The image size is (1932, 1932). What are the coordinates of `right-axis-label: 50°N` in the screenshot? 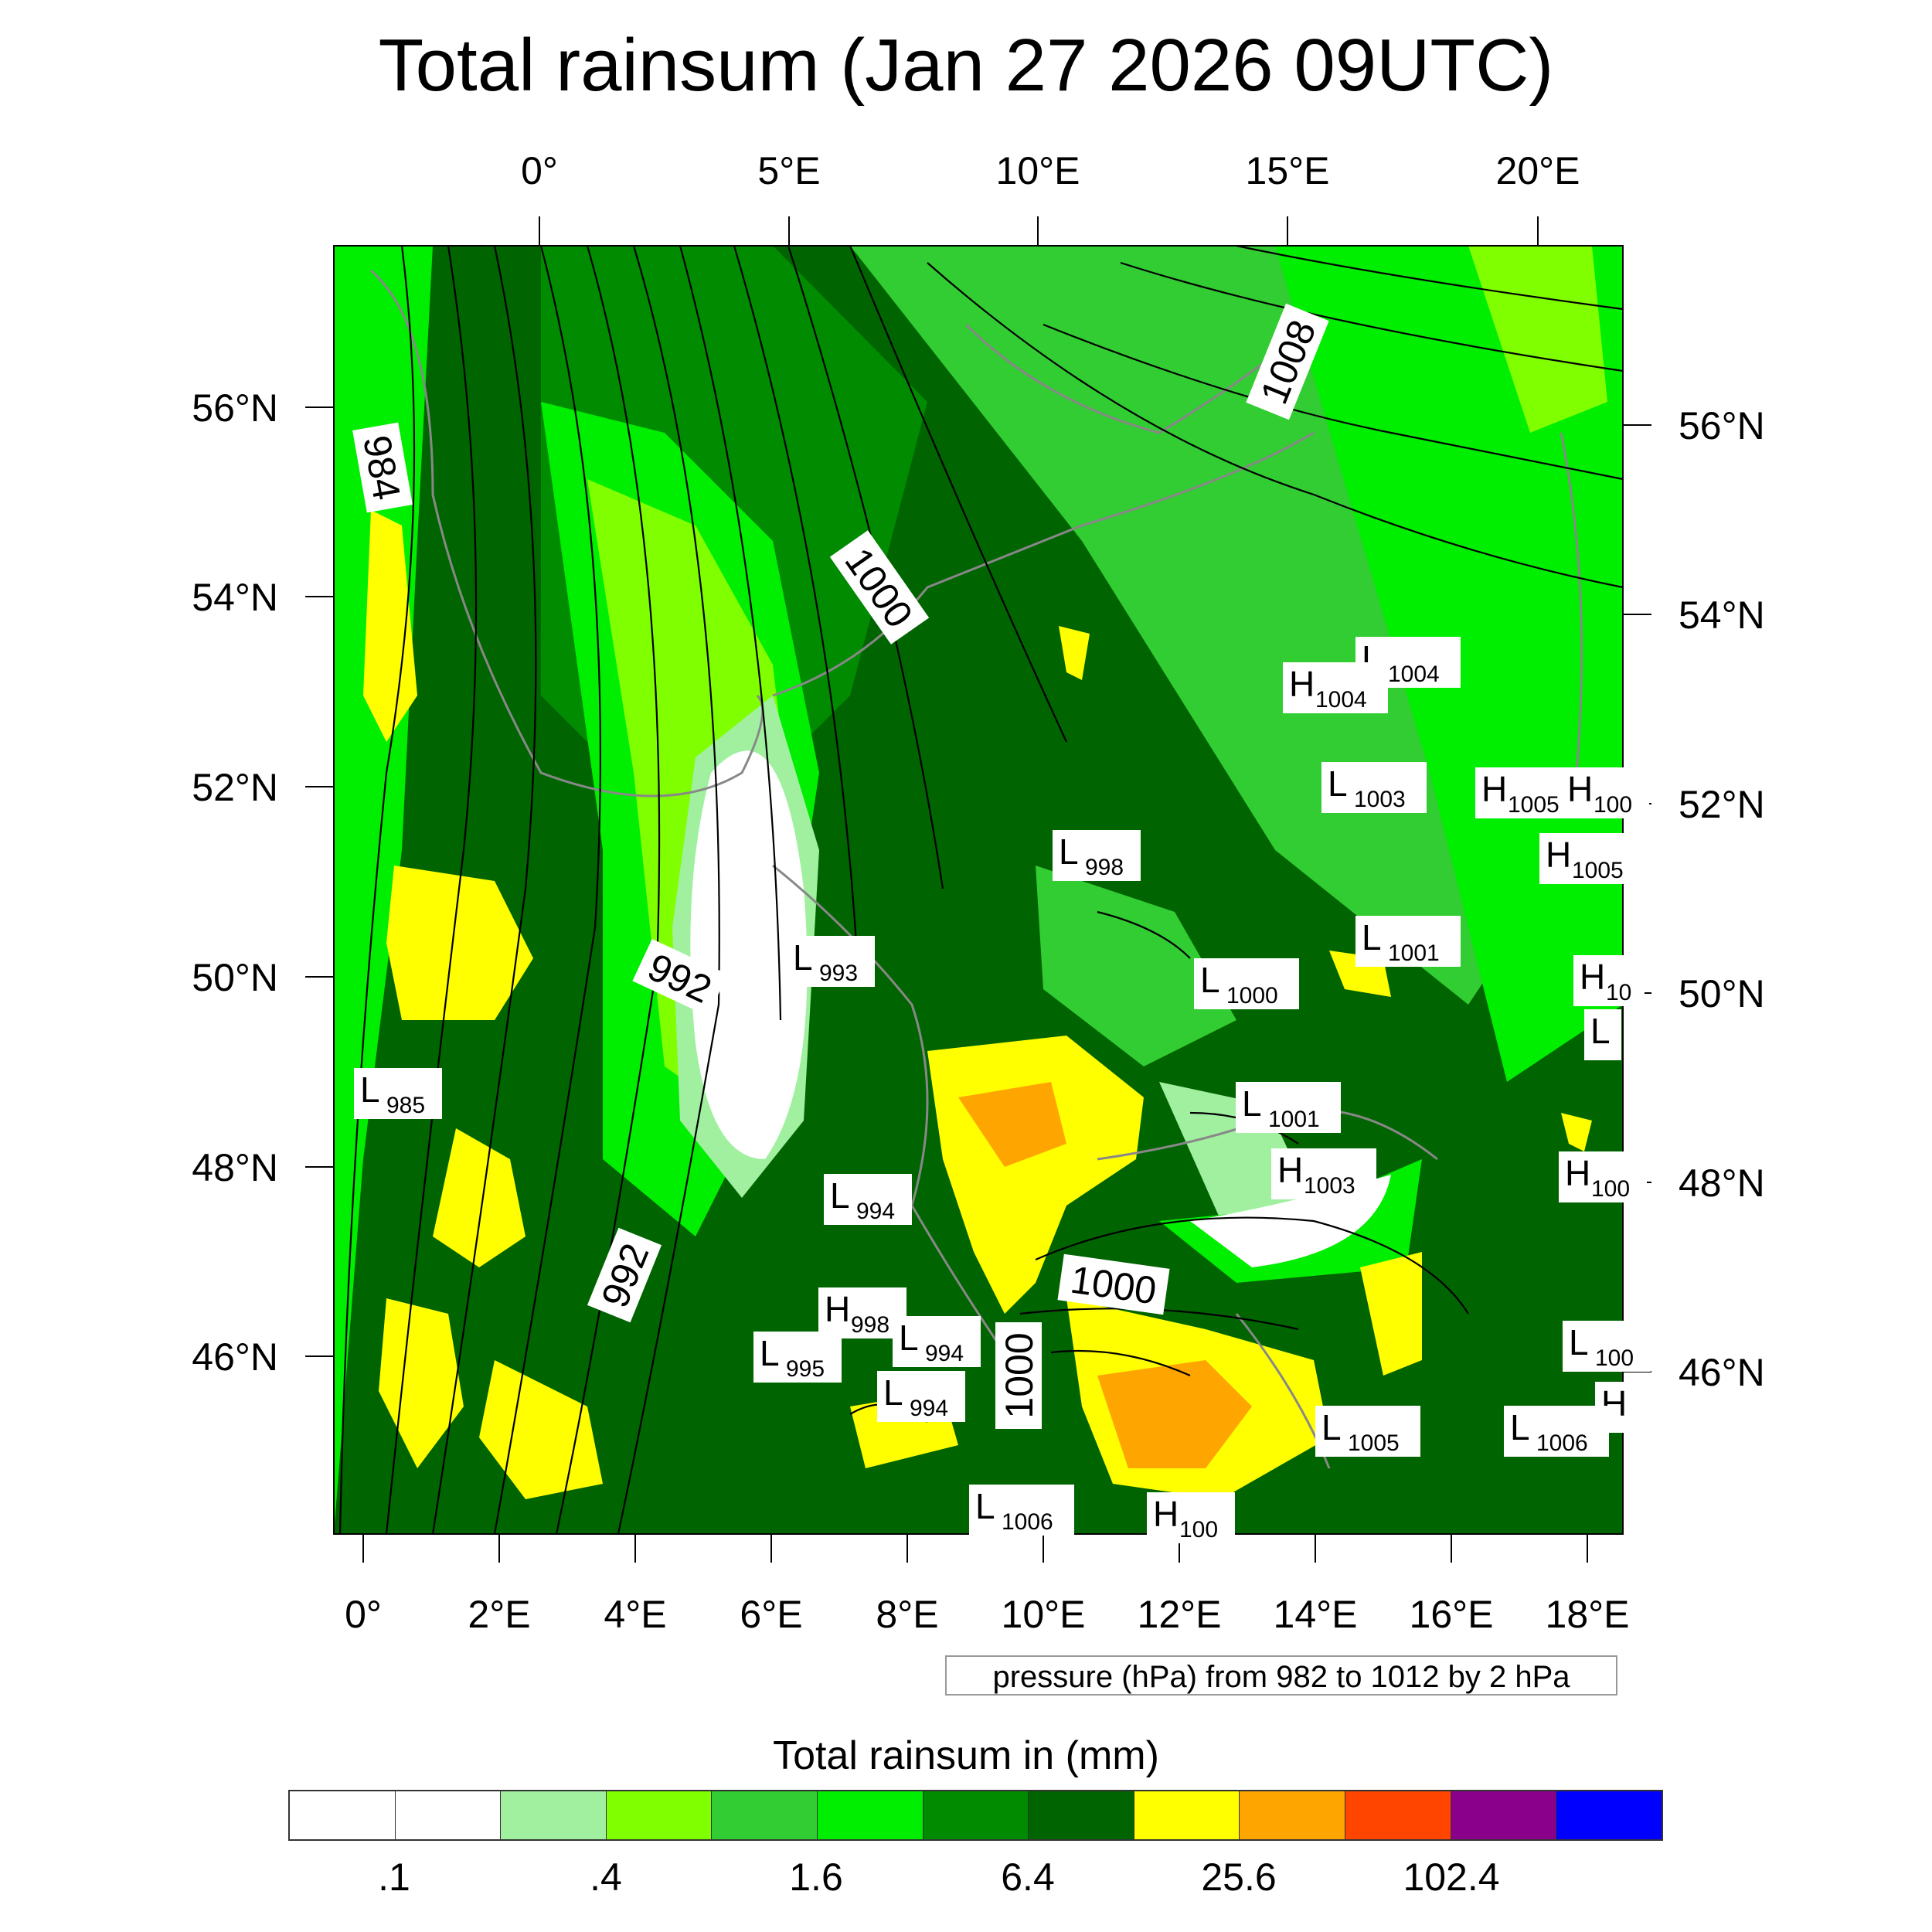 It's located at (1722, 993).